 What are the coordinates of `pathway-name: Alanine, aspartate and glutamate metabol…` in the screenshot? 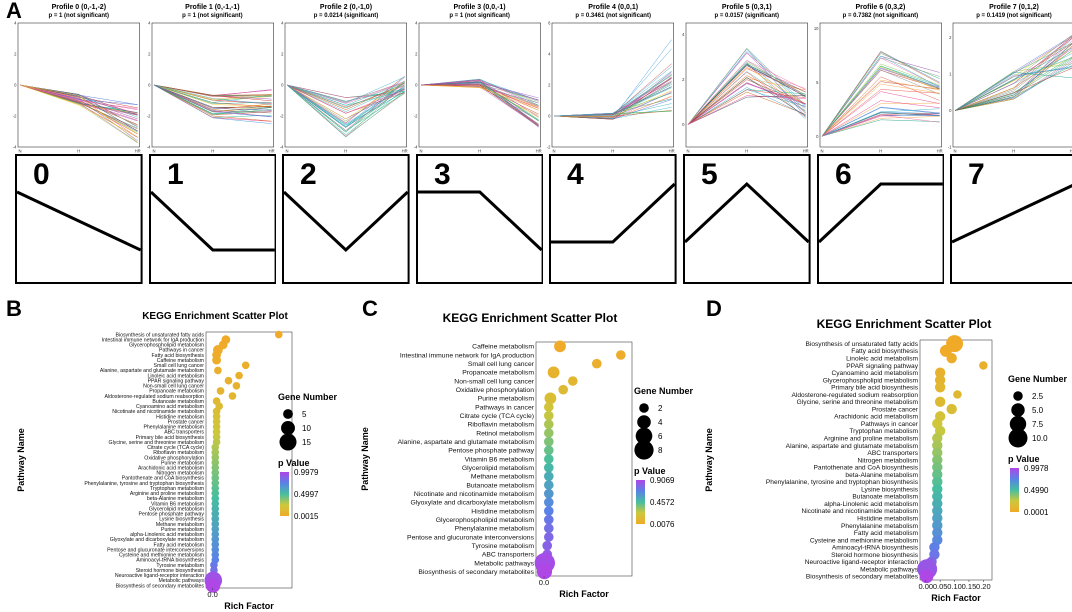 It's located at (852, 446).